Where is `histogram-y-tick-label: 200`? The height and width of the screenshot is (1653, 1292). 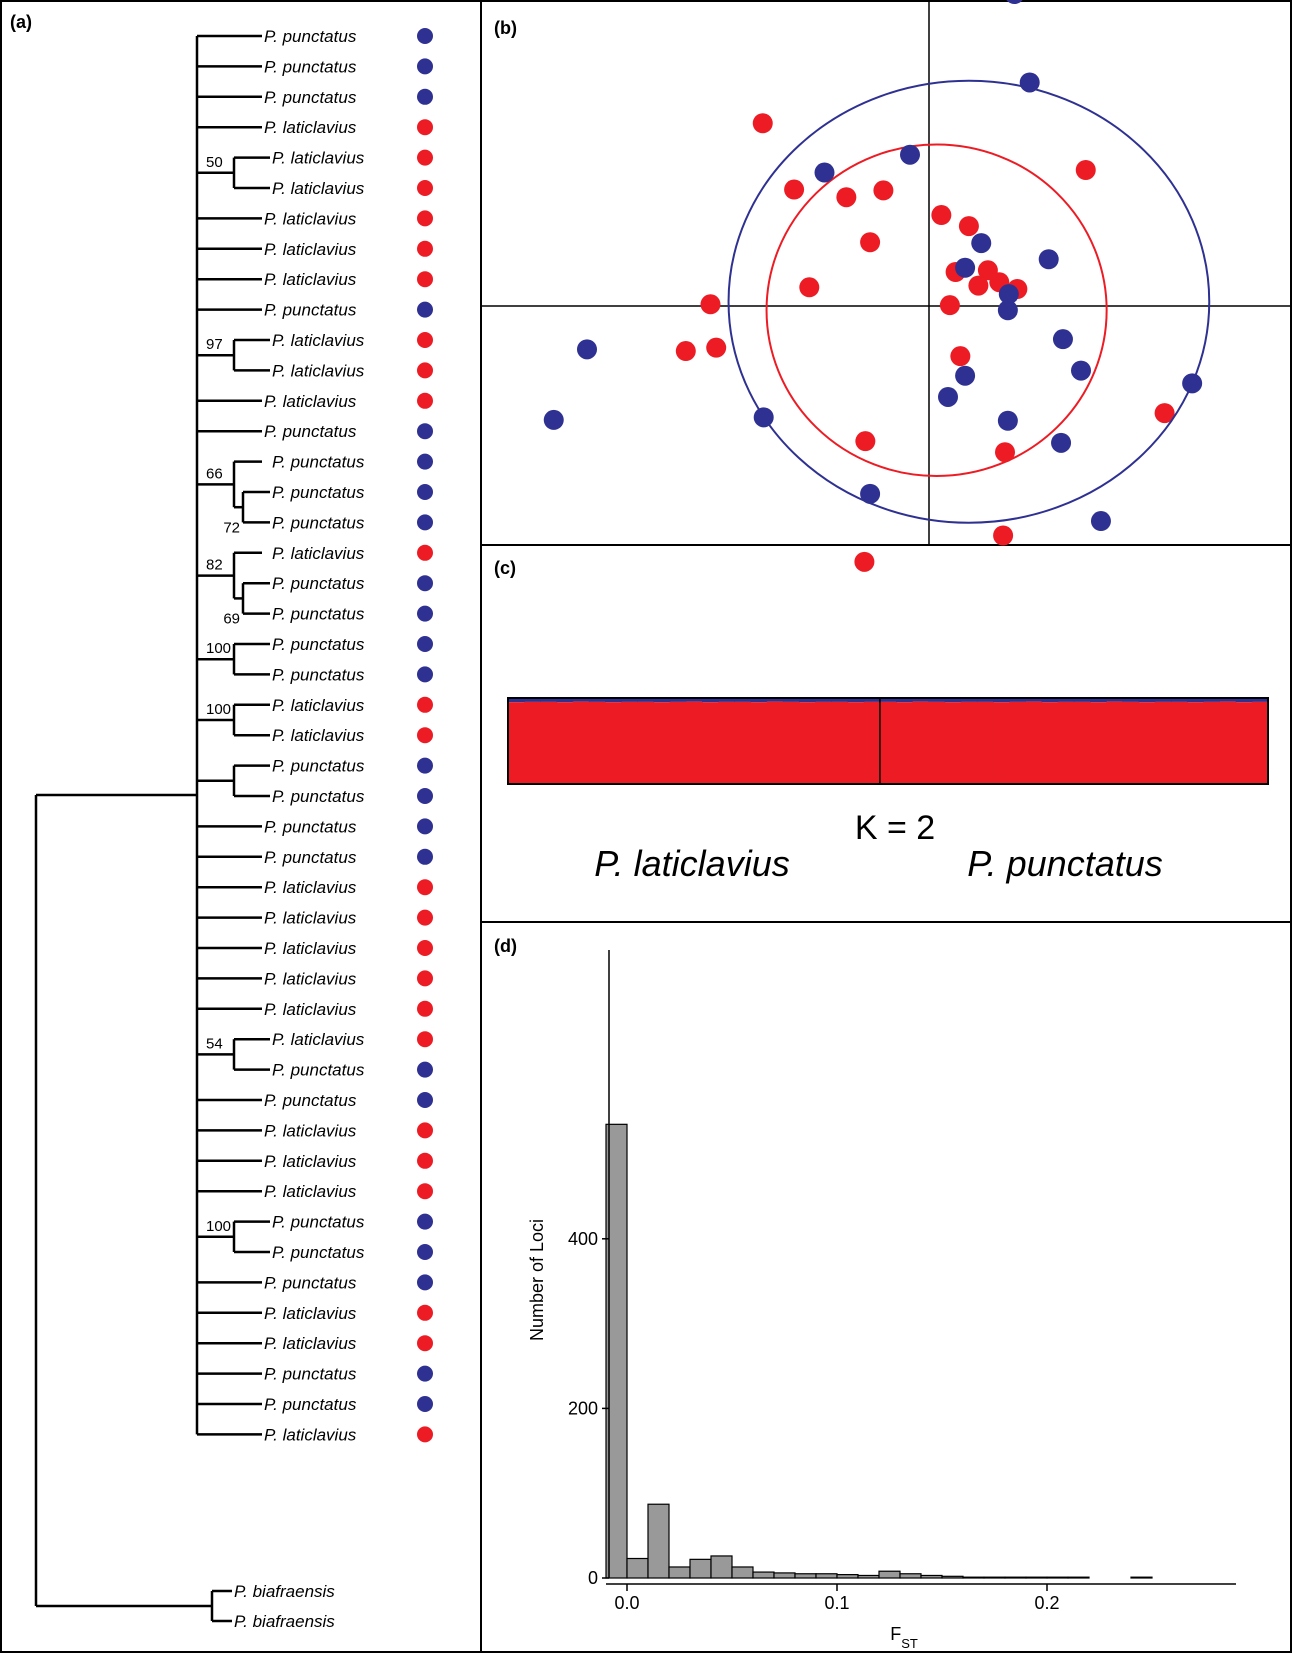
histogram-y-tick-label: 200 is located at coordinates (583, 1408).